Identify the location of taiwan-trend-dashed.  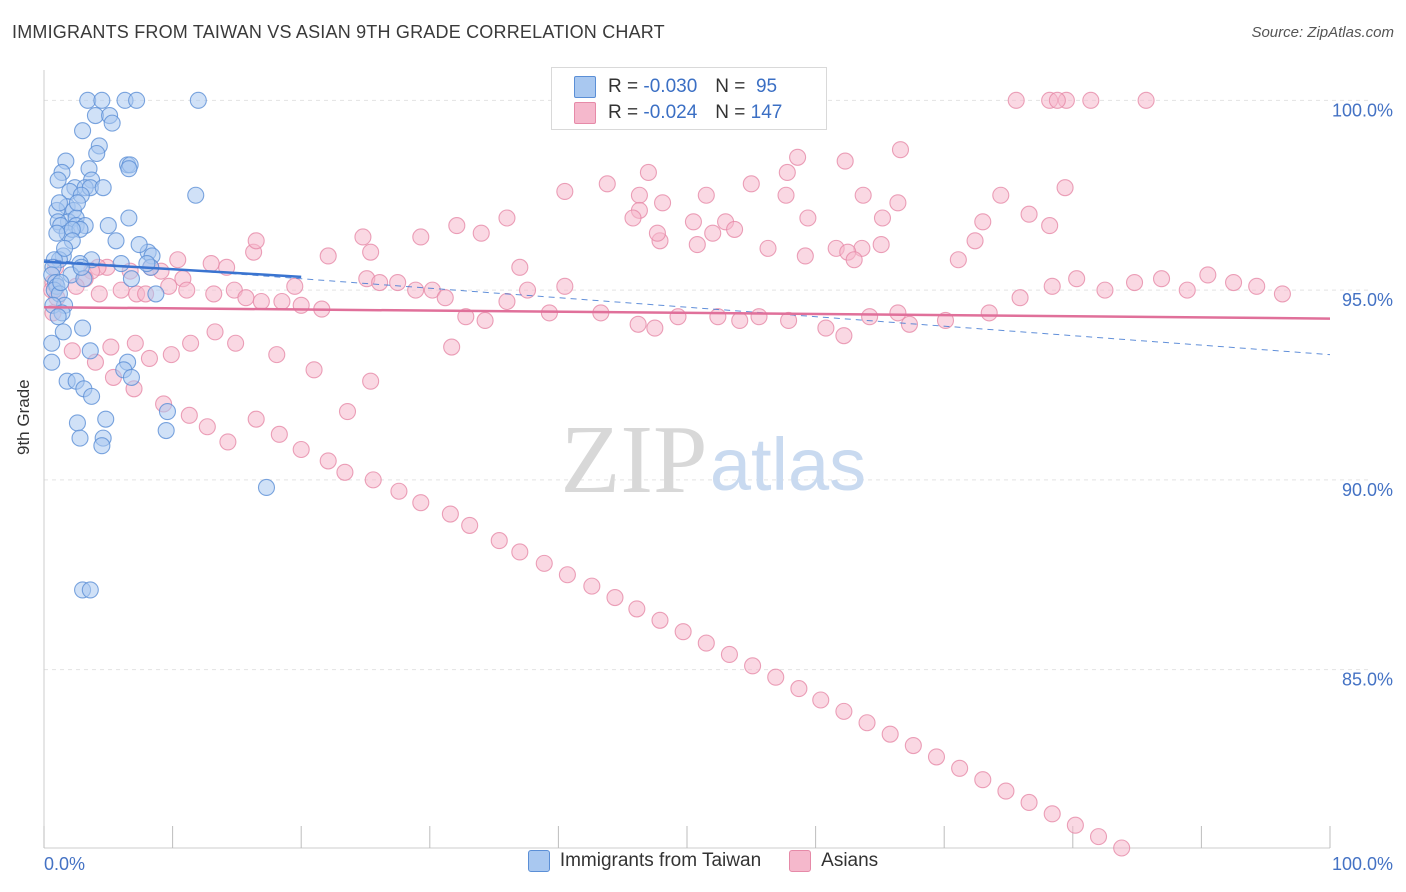
(687, 307).